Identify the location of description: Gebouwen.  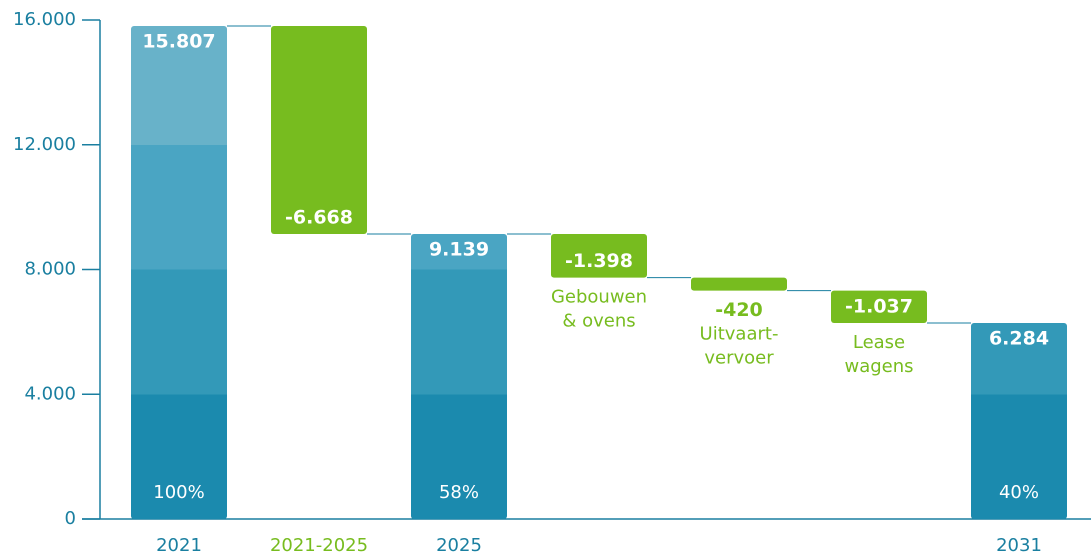
(599, 297).